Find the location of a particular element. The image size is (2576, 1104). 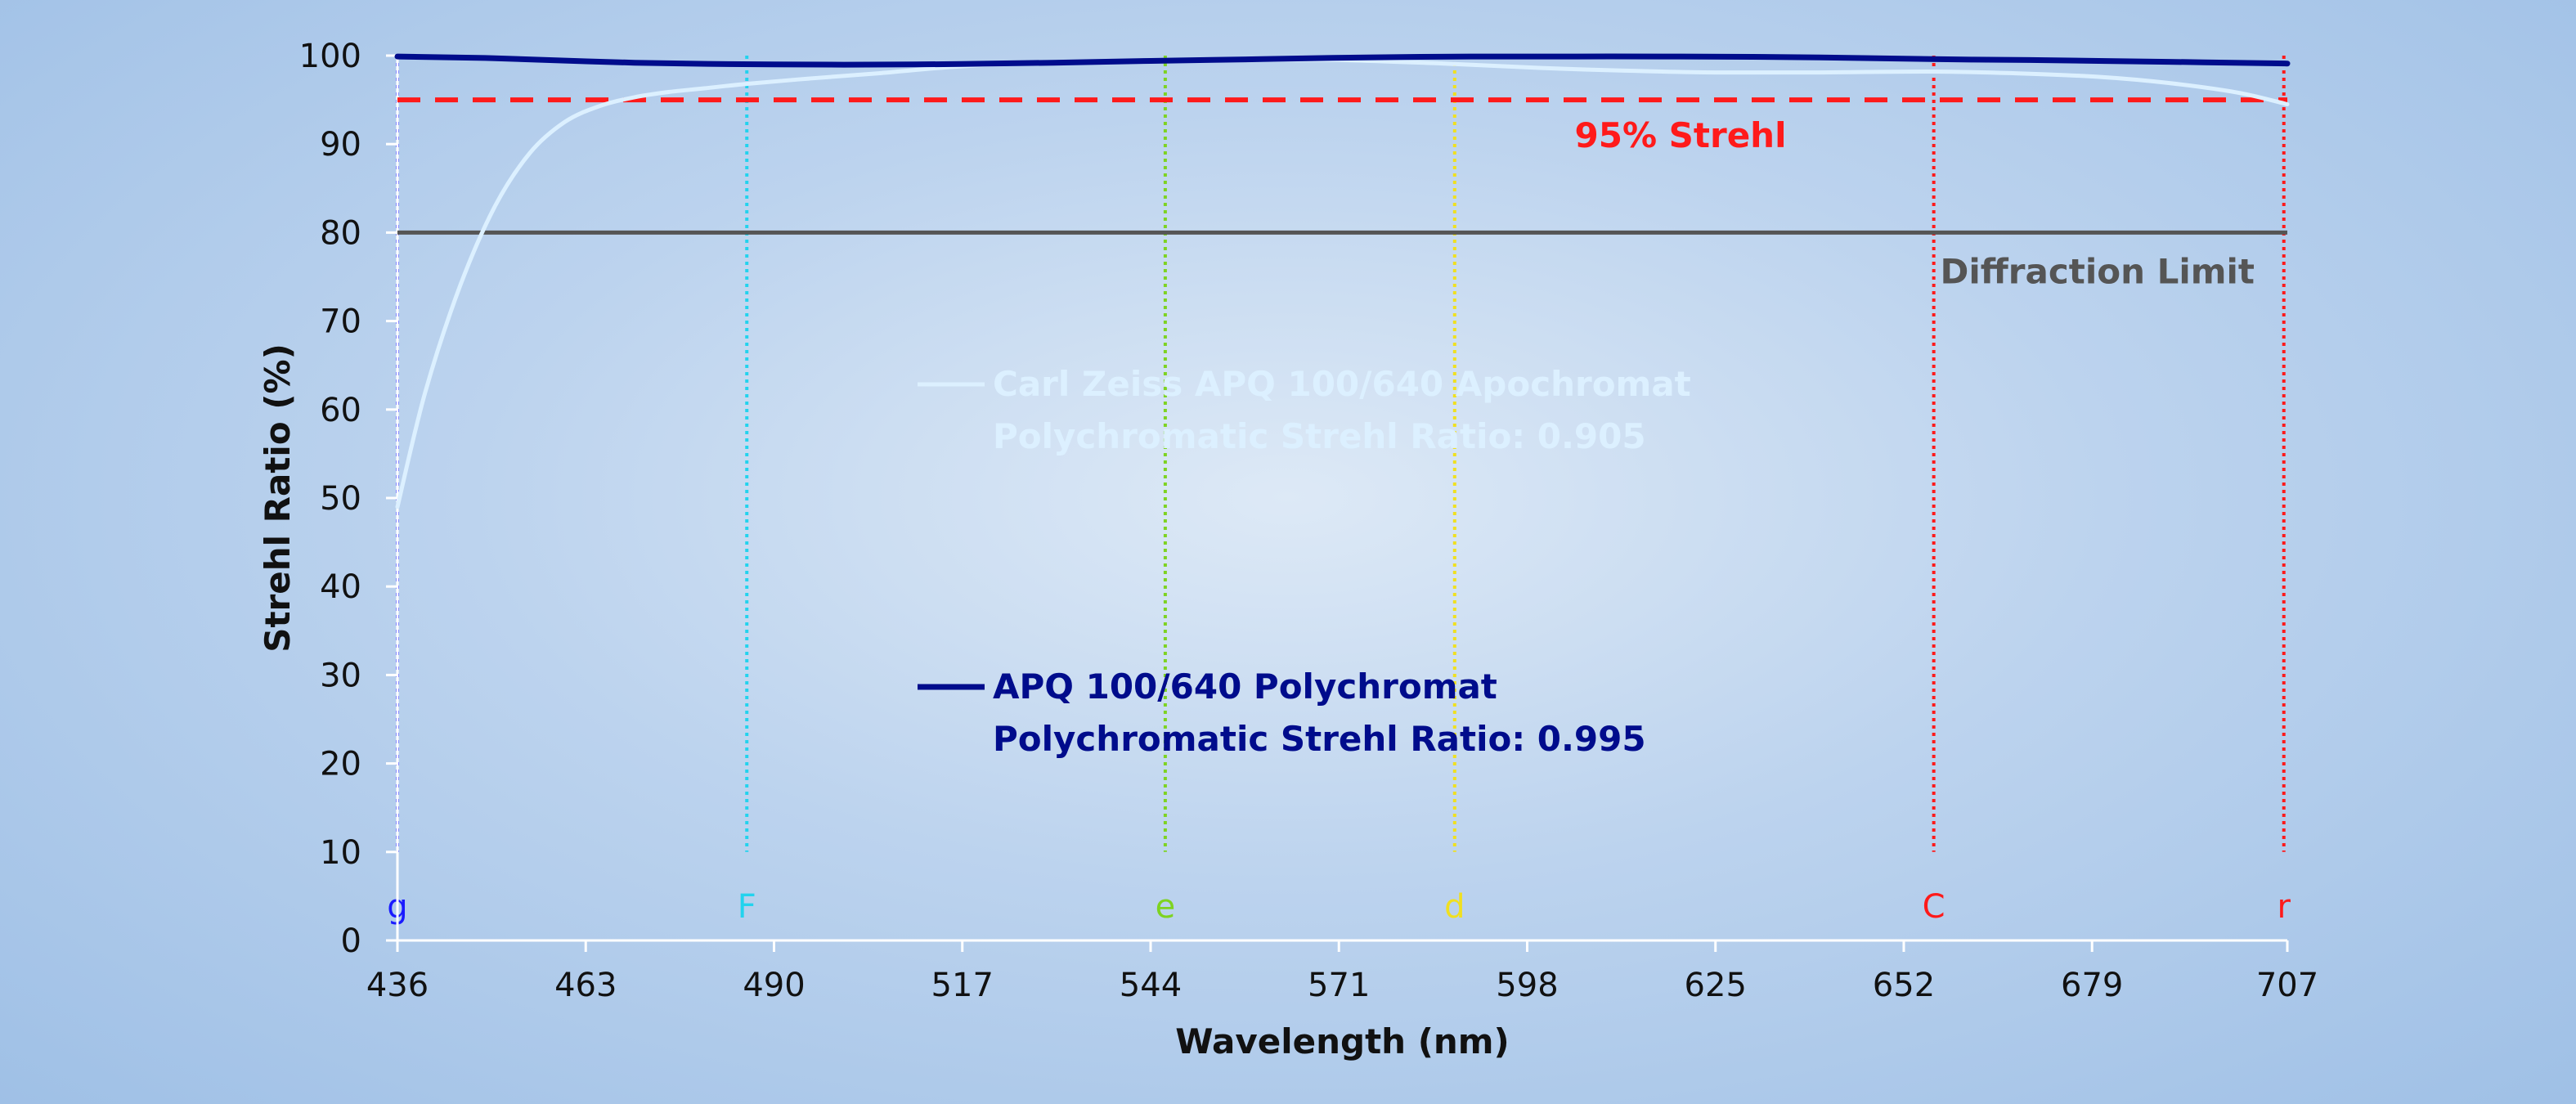

x-tick-label: 463 is located at coordinates (585, 986).